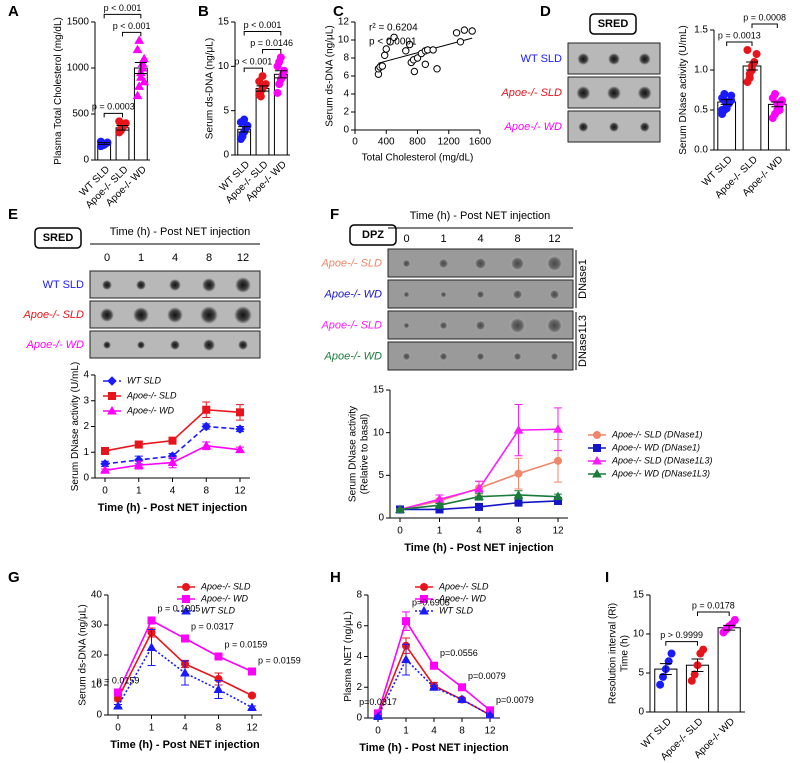  I want to click on y-tick-label: 1500, so click(78, 22).